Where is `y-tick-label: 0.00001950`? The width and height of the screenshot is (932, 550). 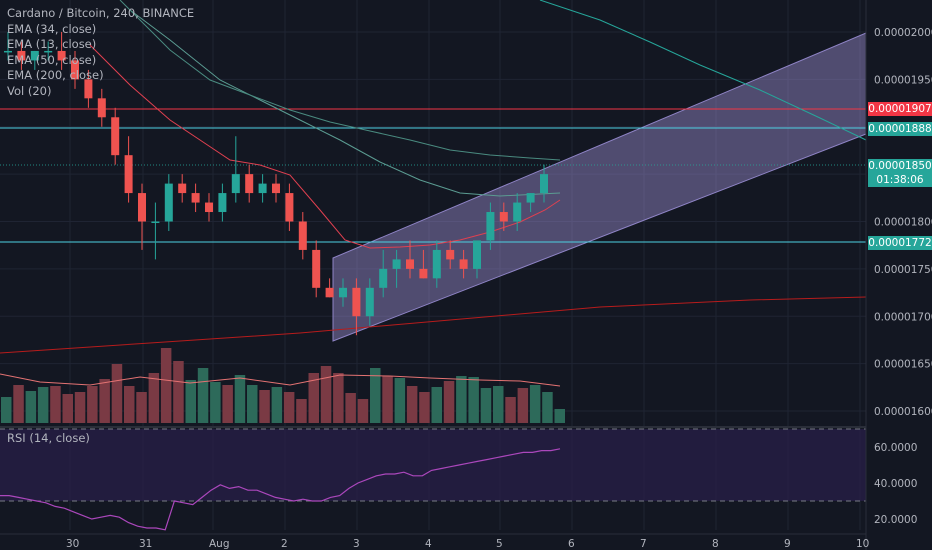 y-tick-label: 0.00001950 is located at coordinates (903, 80).